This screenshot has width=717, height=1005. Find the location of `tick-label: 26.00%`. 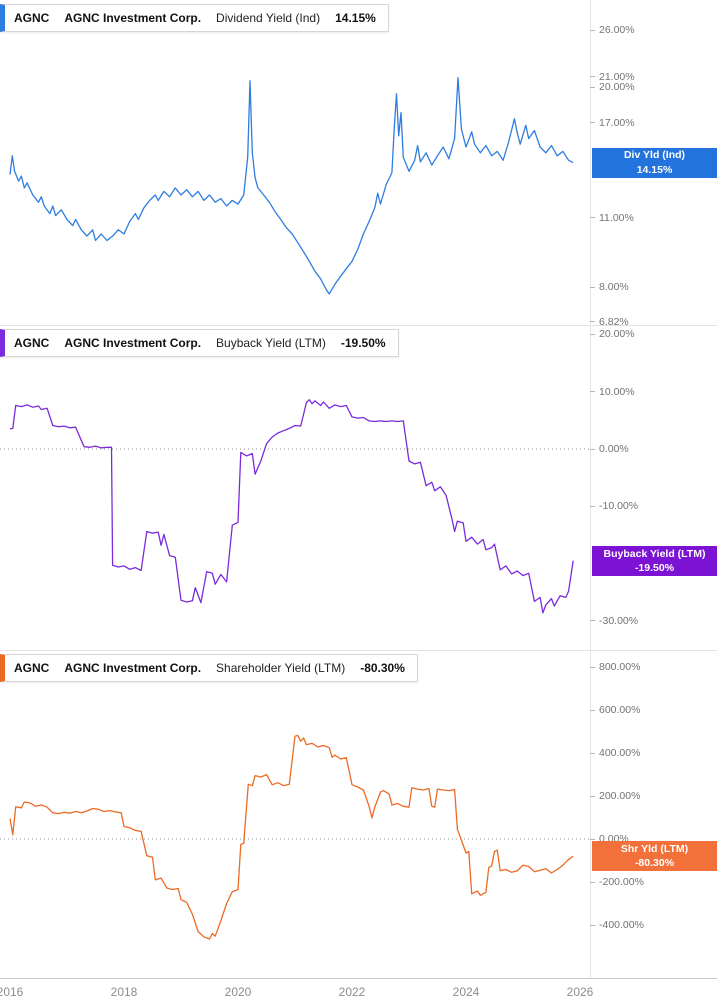

tick-label: 26.00% is located at coordinates (617, 30).